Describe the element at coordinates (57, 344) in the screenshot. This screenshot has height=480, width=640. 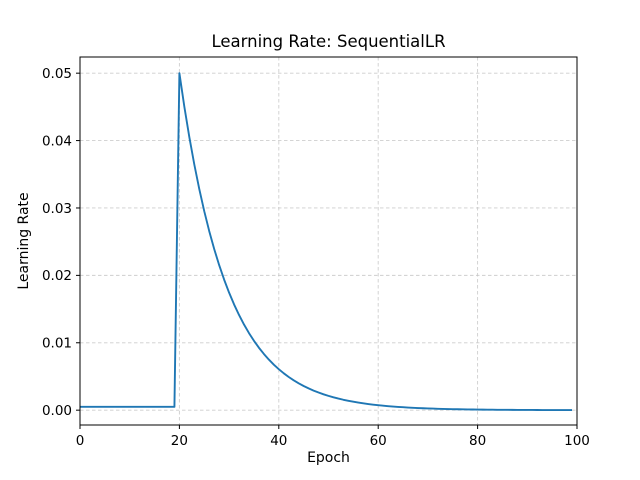
I see `y-tick-label: 0.01` at that location.